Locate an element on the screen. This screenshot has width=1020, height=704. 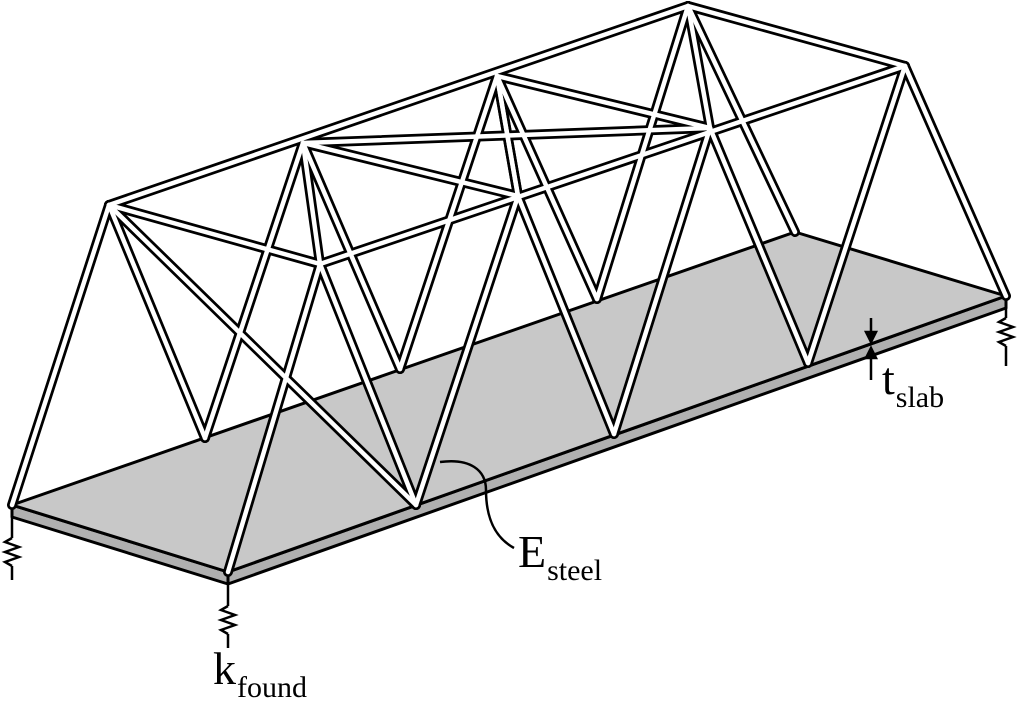
label-subscript: slab is located at coordinates (920, 397).